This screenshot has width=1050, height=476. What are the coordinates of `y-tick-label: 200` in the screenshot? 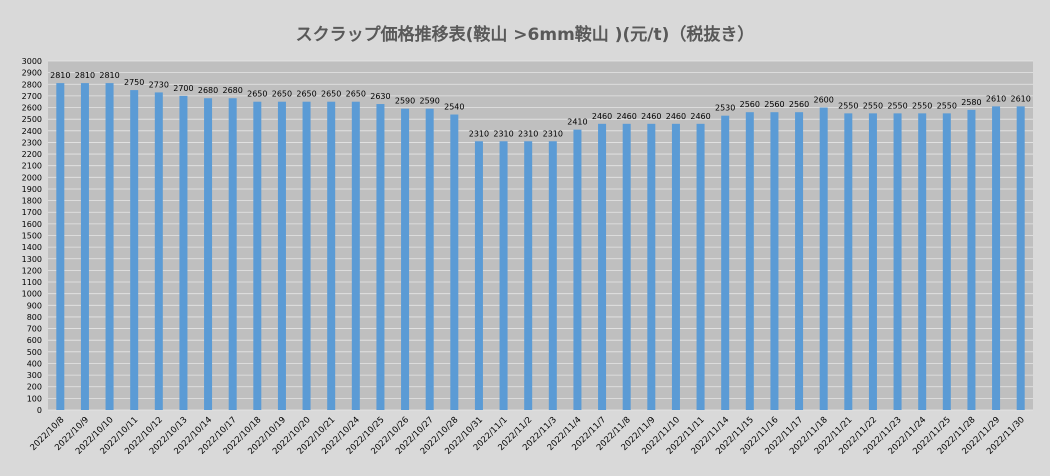 It's located at (34, 387).